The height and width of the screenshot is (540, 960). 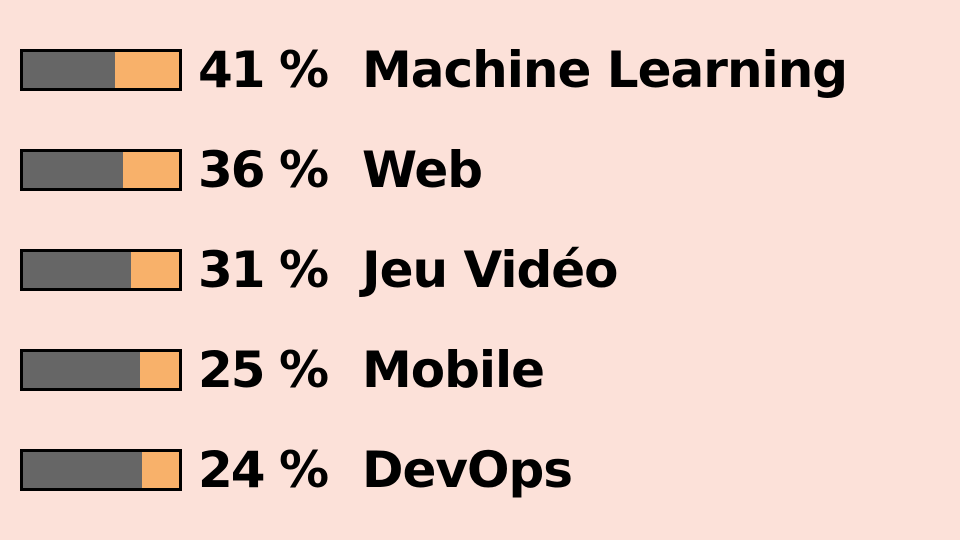 I want to click on chart-row: 31 % Jeu Vidéo, so click(x=480, y=268).